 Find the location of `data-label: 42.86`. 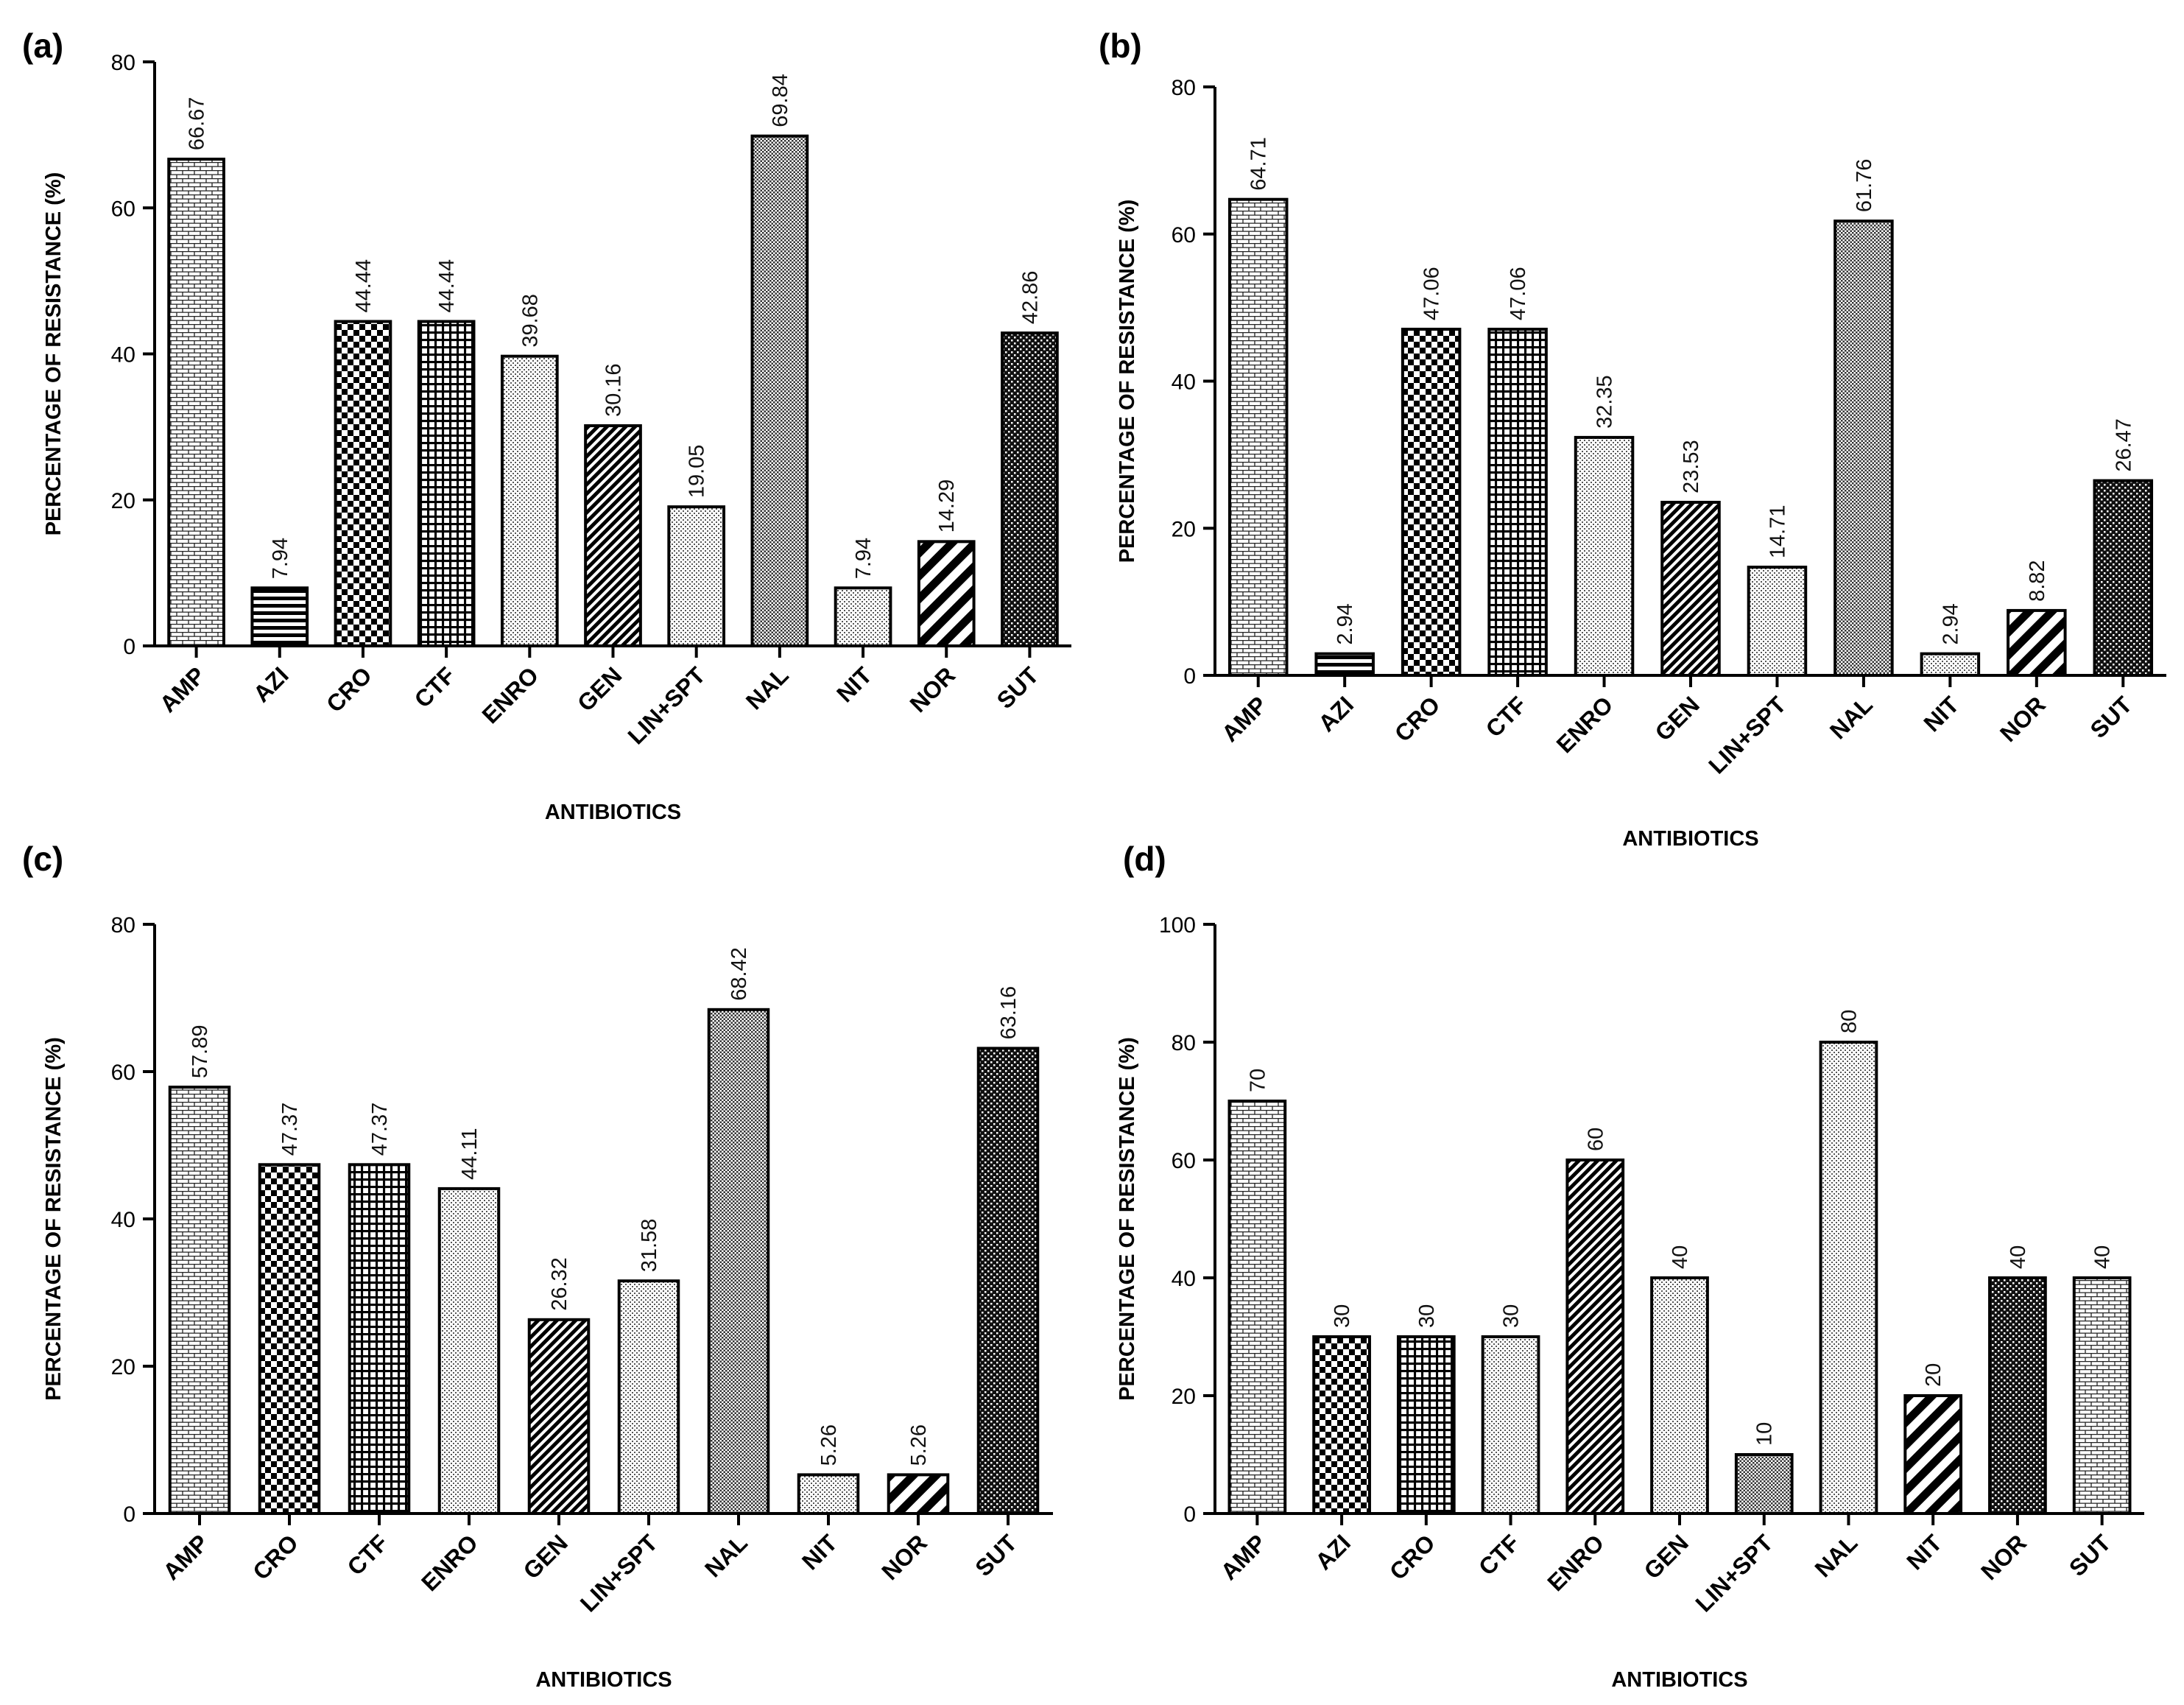

data-label: 42.86 is located at coordinates (1030, 298).